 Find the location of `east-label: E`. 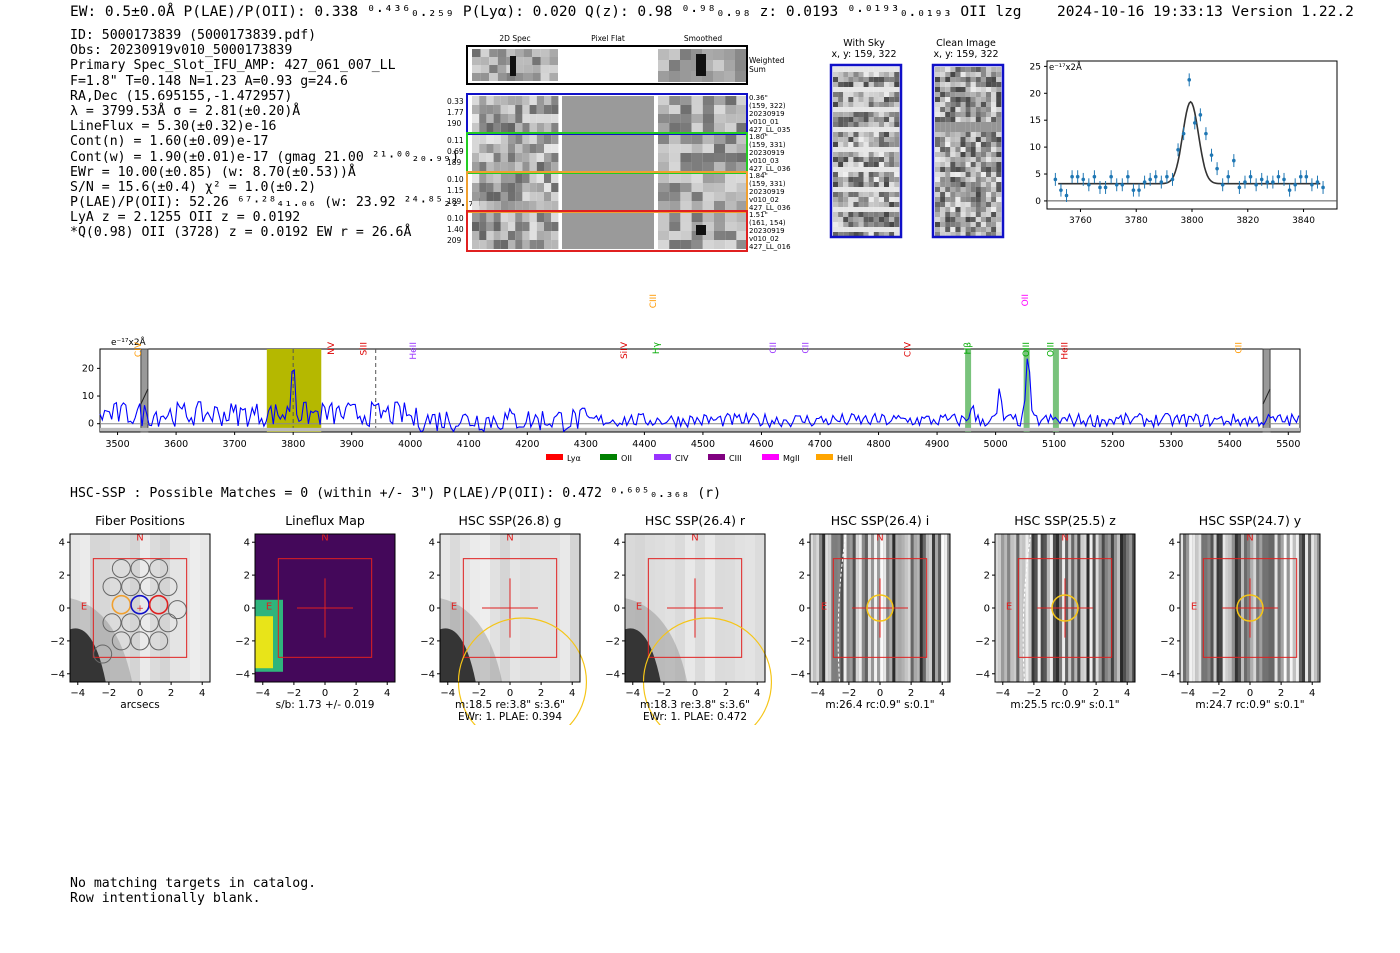

east-label: E is located at coordinates (454, 607).